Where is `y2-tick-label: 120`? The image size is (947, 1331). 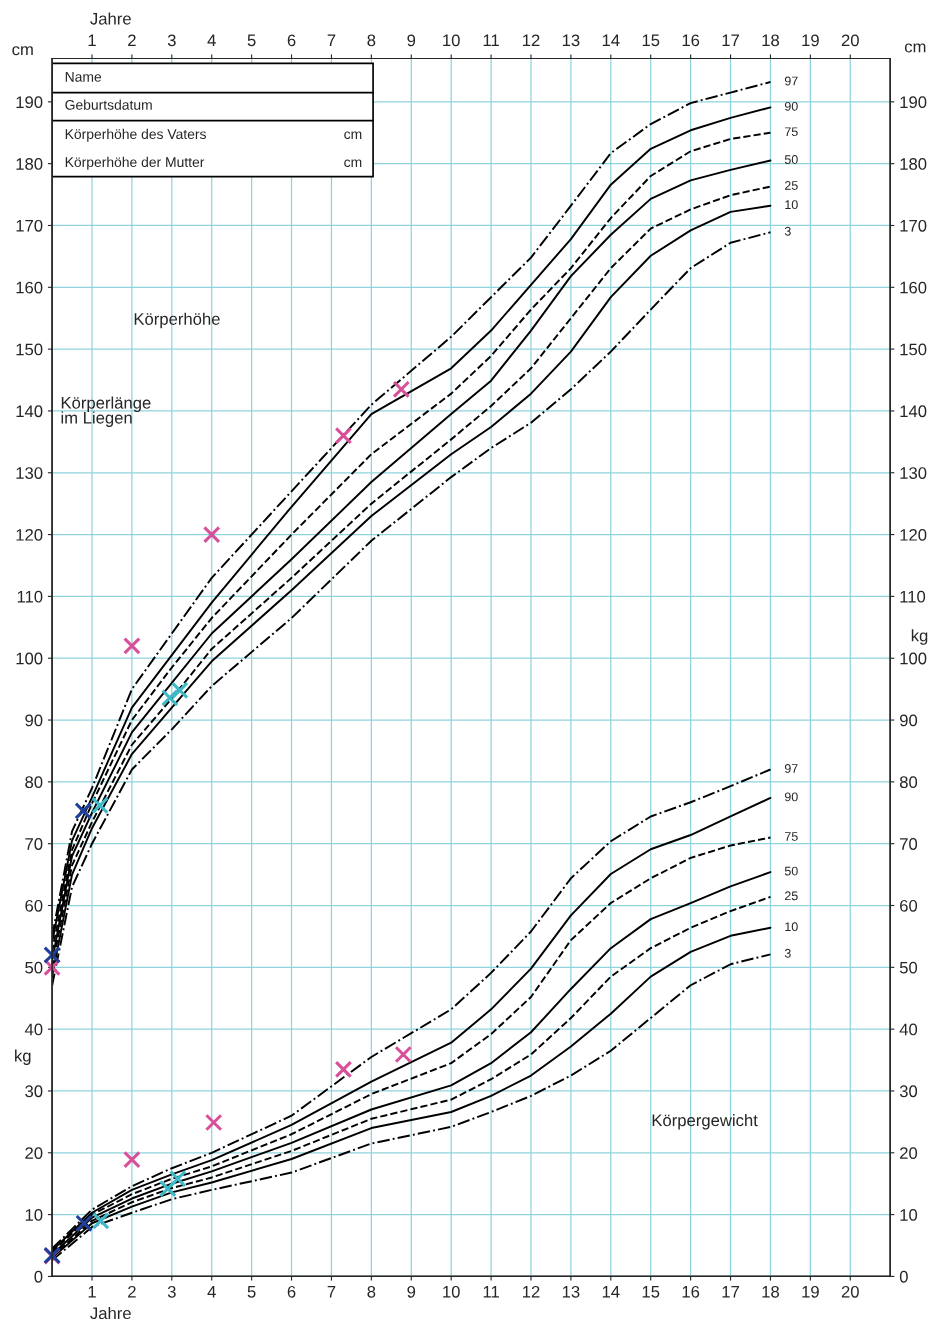 y2-tick-label: 120 is located at coordinates (913, 534).